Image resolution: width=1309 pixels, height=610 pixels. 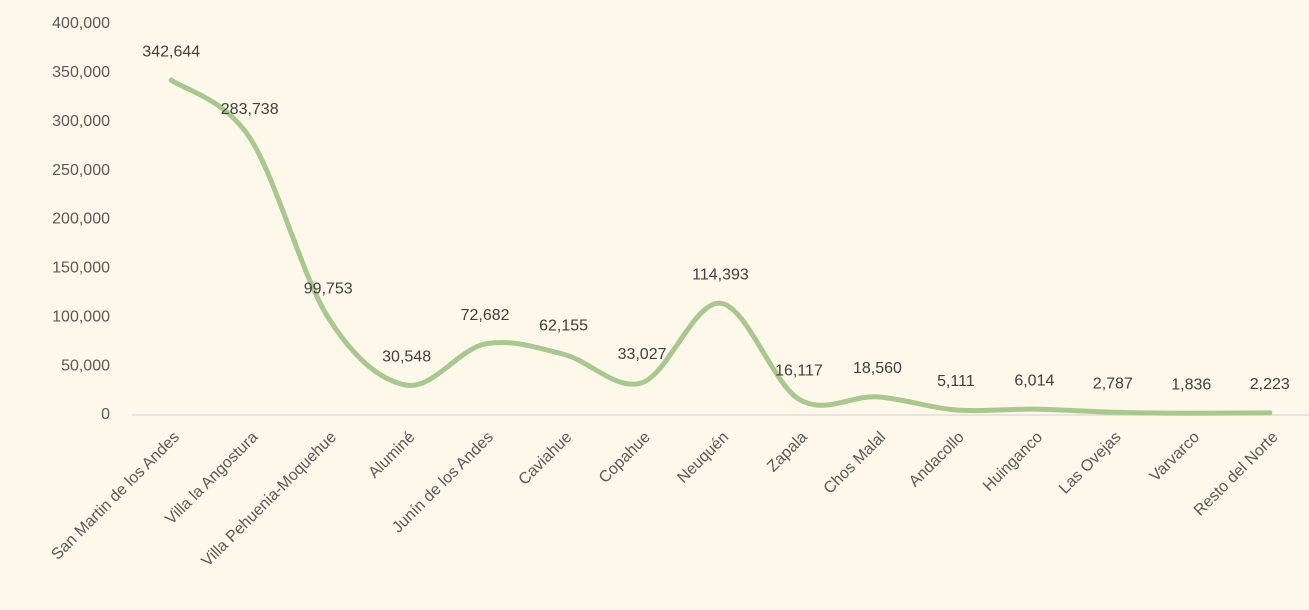 What do you see at coordinates (1013, 462) in the screenshot?
I see `x-tick-label: Huinganco` at bounding box center [1013, 462].